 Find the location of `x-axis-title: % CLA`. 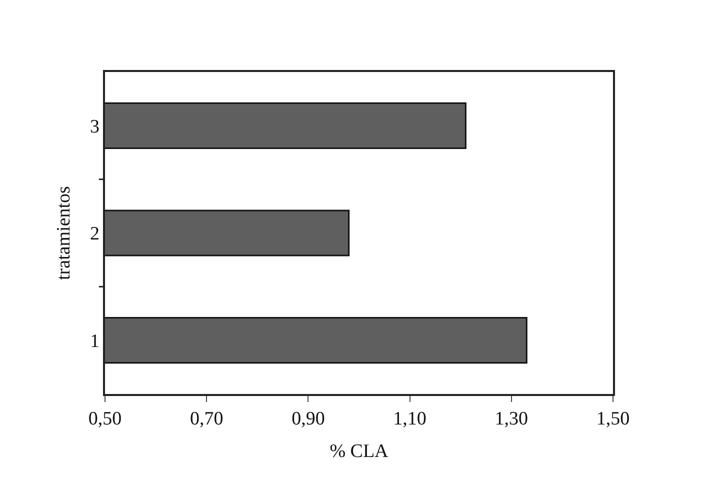

x-axis-title: % CLA is located at coordinates (359, 451).